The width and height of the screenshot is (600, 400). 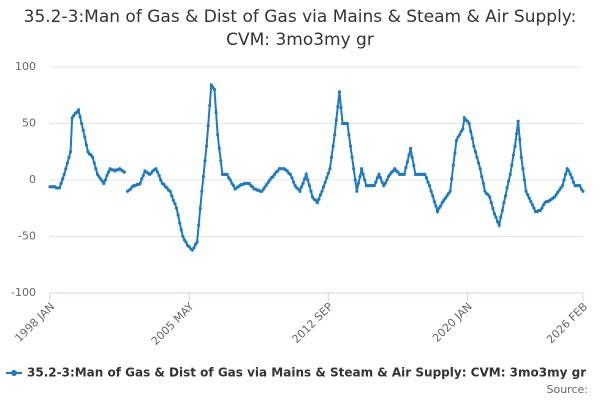 What do you see at coordinates (173, 324) in the screenshot?
I see `x-tick-label: 2005 MAY` at bounding box center [173, 324].